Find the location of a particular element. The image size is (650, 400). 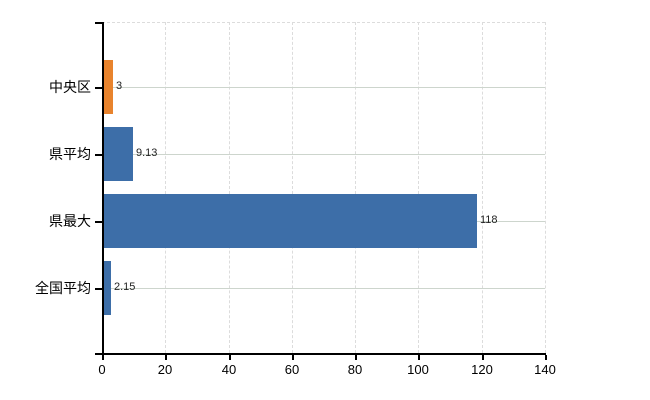

x-axis-line is located at coordinates (324, 354).